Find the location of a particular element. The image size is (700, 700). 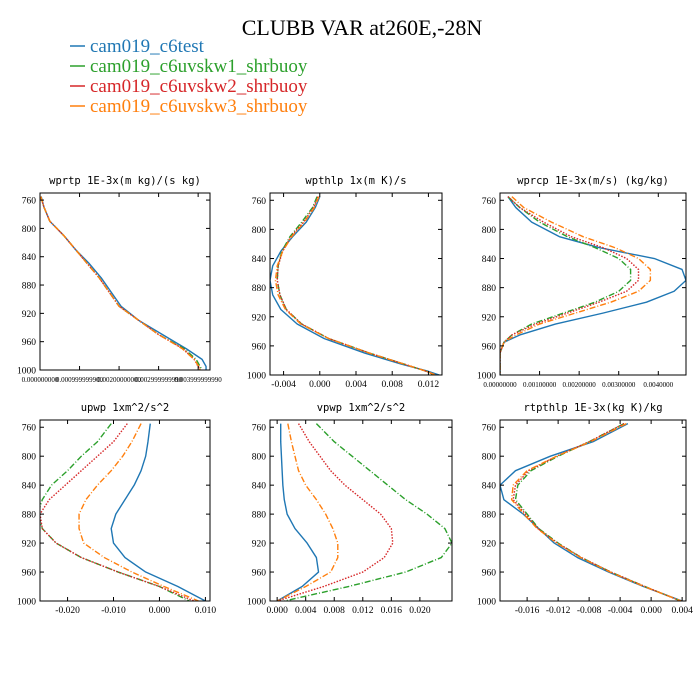

x-tick-label: -0.008 is located at coordinates (589, 611).